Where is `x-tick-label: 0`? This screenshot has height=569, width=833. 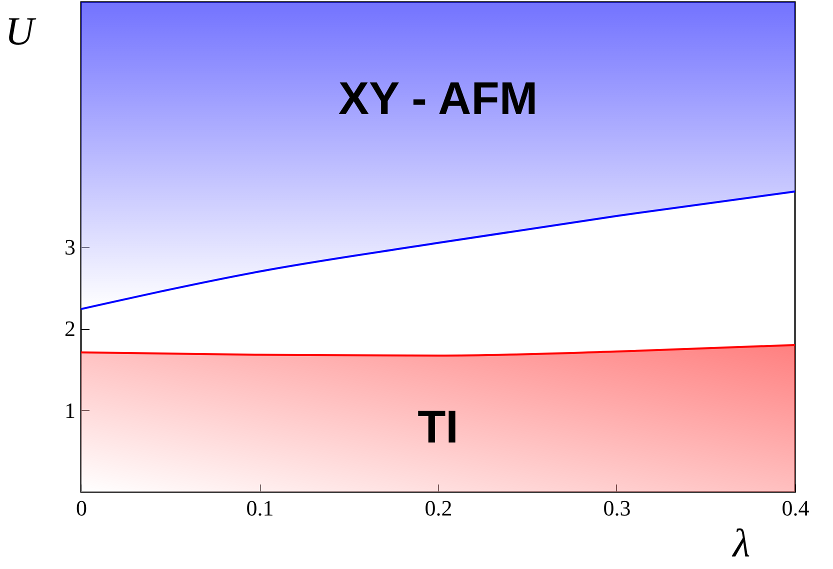
x-tick-label: 0 is located at coordinates (81, 508).